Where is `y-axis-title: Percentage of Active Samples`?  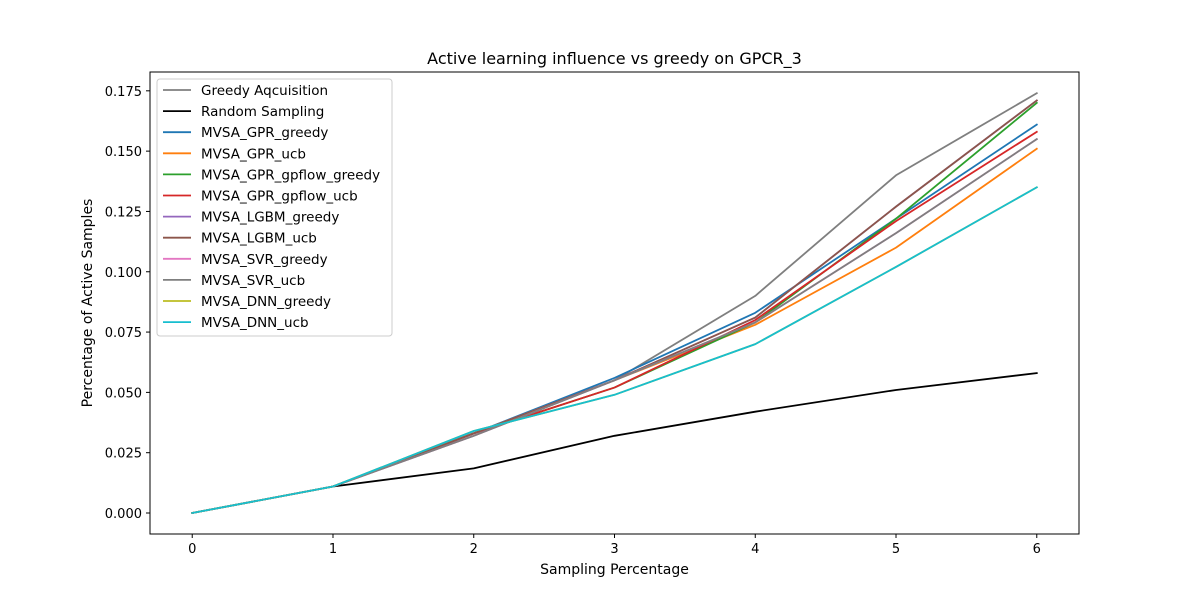
y-axis-title: Percentage of Active Samples is located at coordinates (88, 303).